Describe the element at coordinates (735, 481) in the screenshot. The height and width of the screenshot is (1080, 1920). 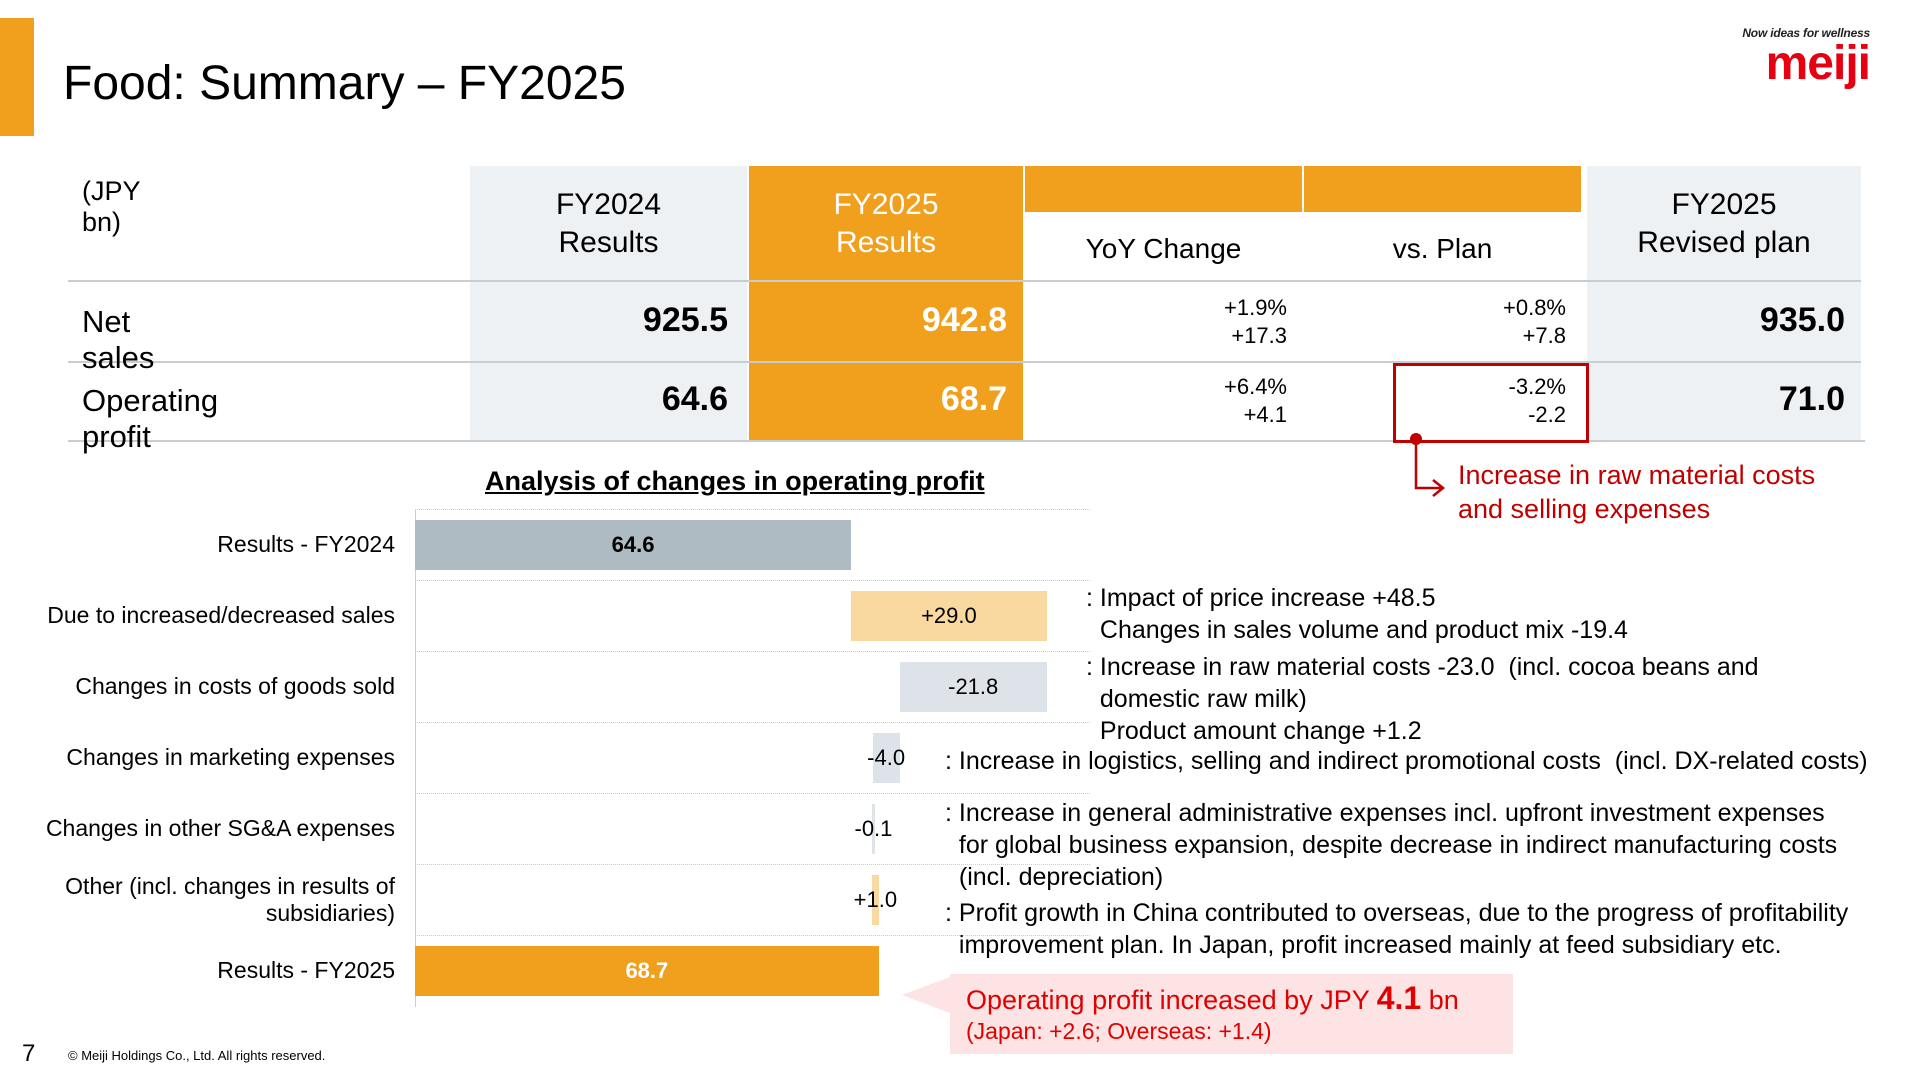
I see `waterfall-title: Analysis of changes in operating profit` at that location.